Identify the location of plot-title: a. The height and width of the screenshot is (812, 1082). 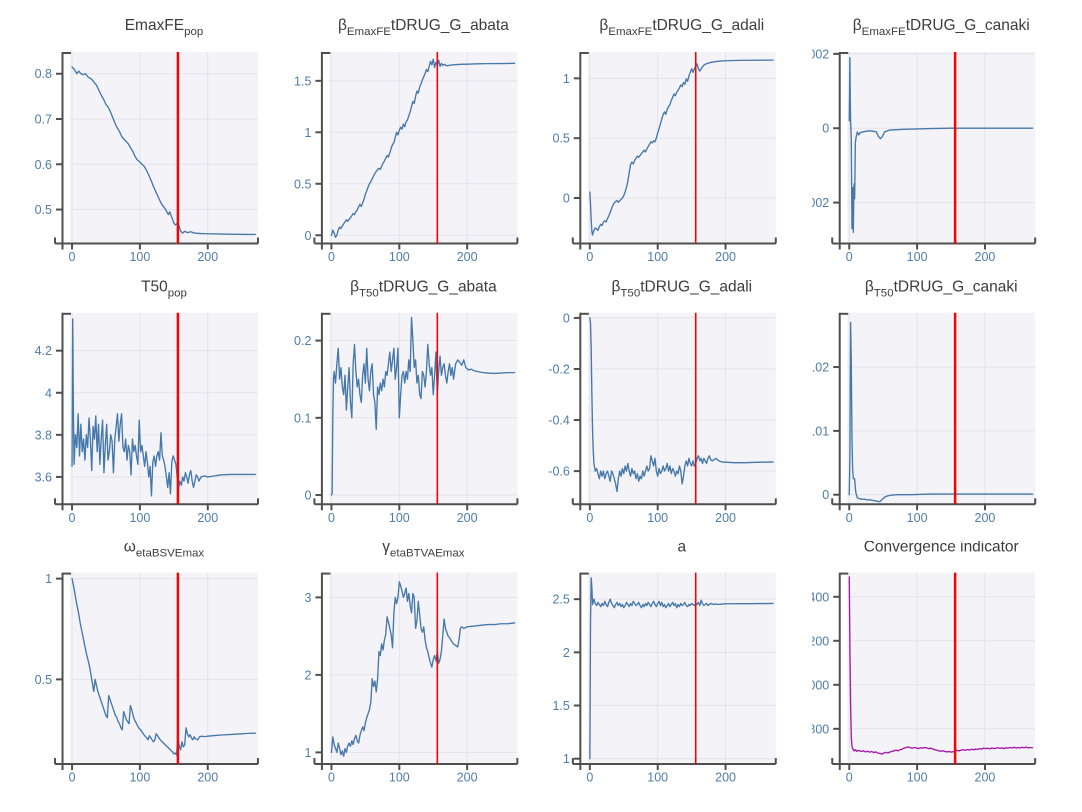
(681, 548).